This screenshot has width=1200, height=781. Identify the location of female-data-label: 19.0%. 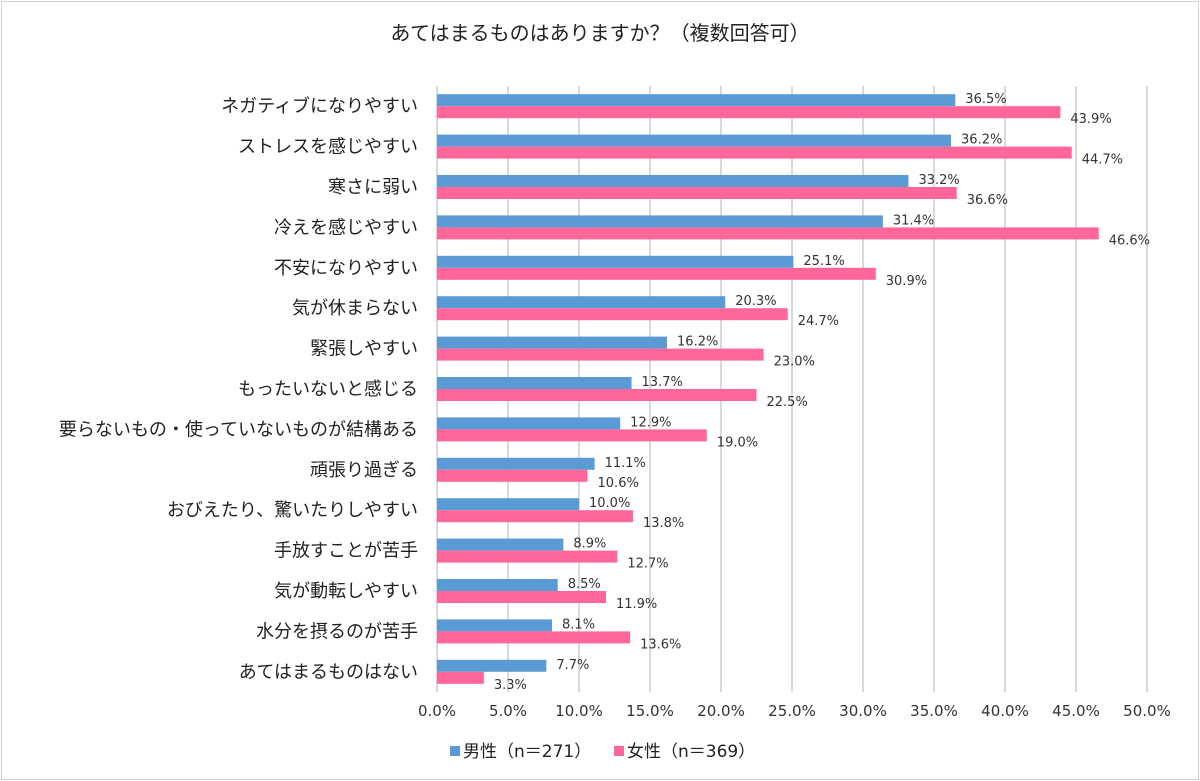
(737, 442).